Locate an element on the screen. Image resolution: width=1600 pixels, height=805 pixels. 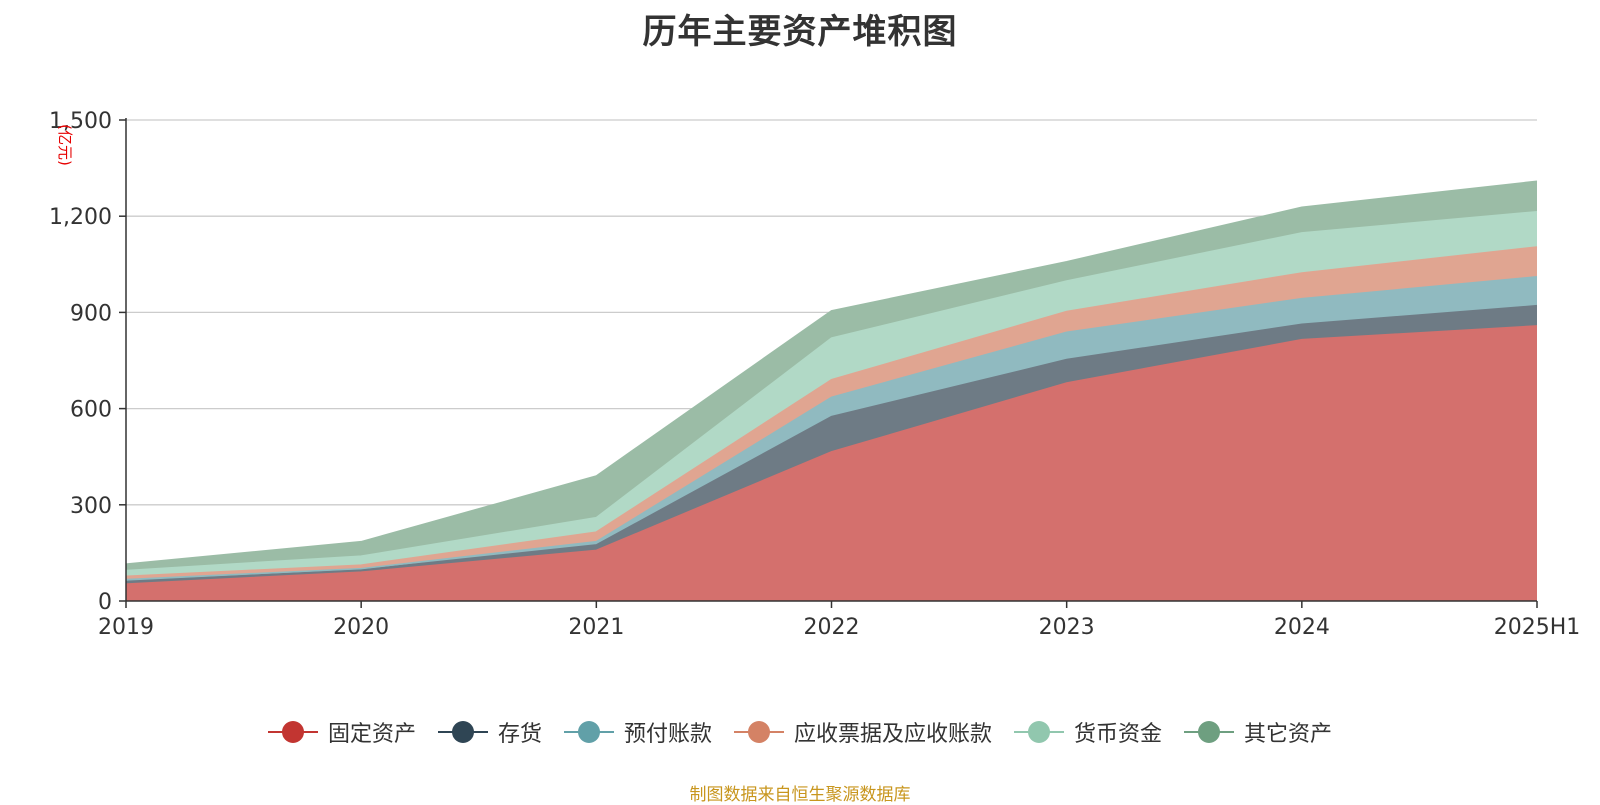
y-tick-label: 1,500 is located at coordinates (80, 121).